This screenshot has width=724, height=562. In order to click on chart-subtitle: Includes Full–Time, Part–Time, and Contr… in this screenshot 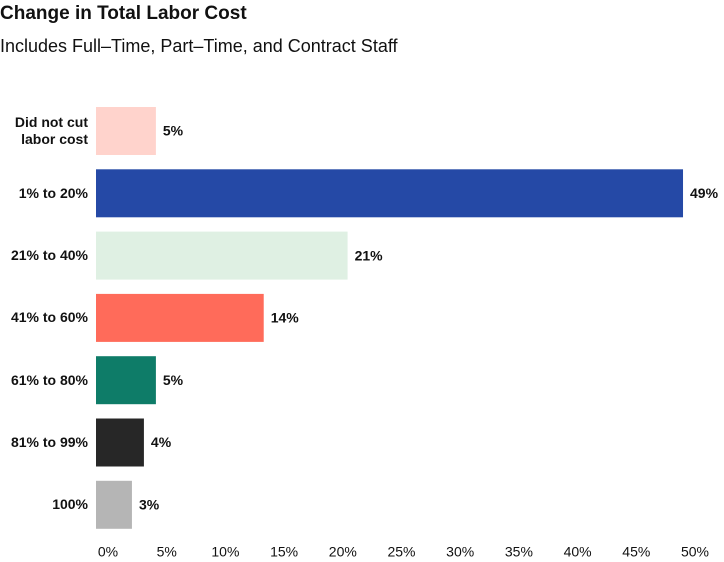, I will do `click(199, 46)`.